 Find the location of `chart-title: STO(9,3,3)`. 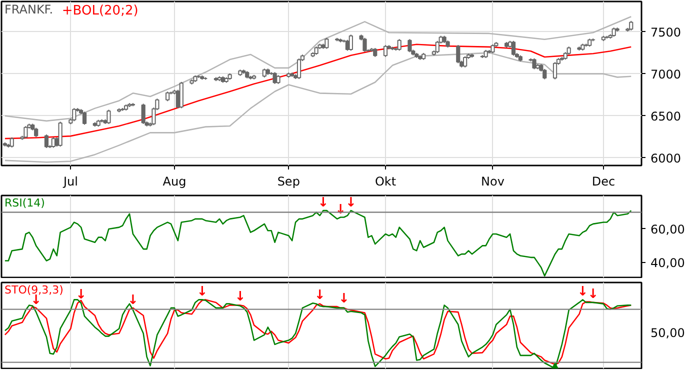

chart-title: STO(9,3,3) is located at coordinates (34, 290).